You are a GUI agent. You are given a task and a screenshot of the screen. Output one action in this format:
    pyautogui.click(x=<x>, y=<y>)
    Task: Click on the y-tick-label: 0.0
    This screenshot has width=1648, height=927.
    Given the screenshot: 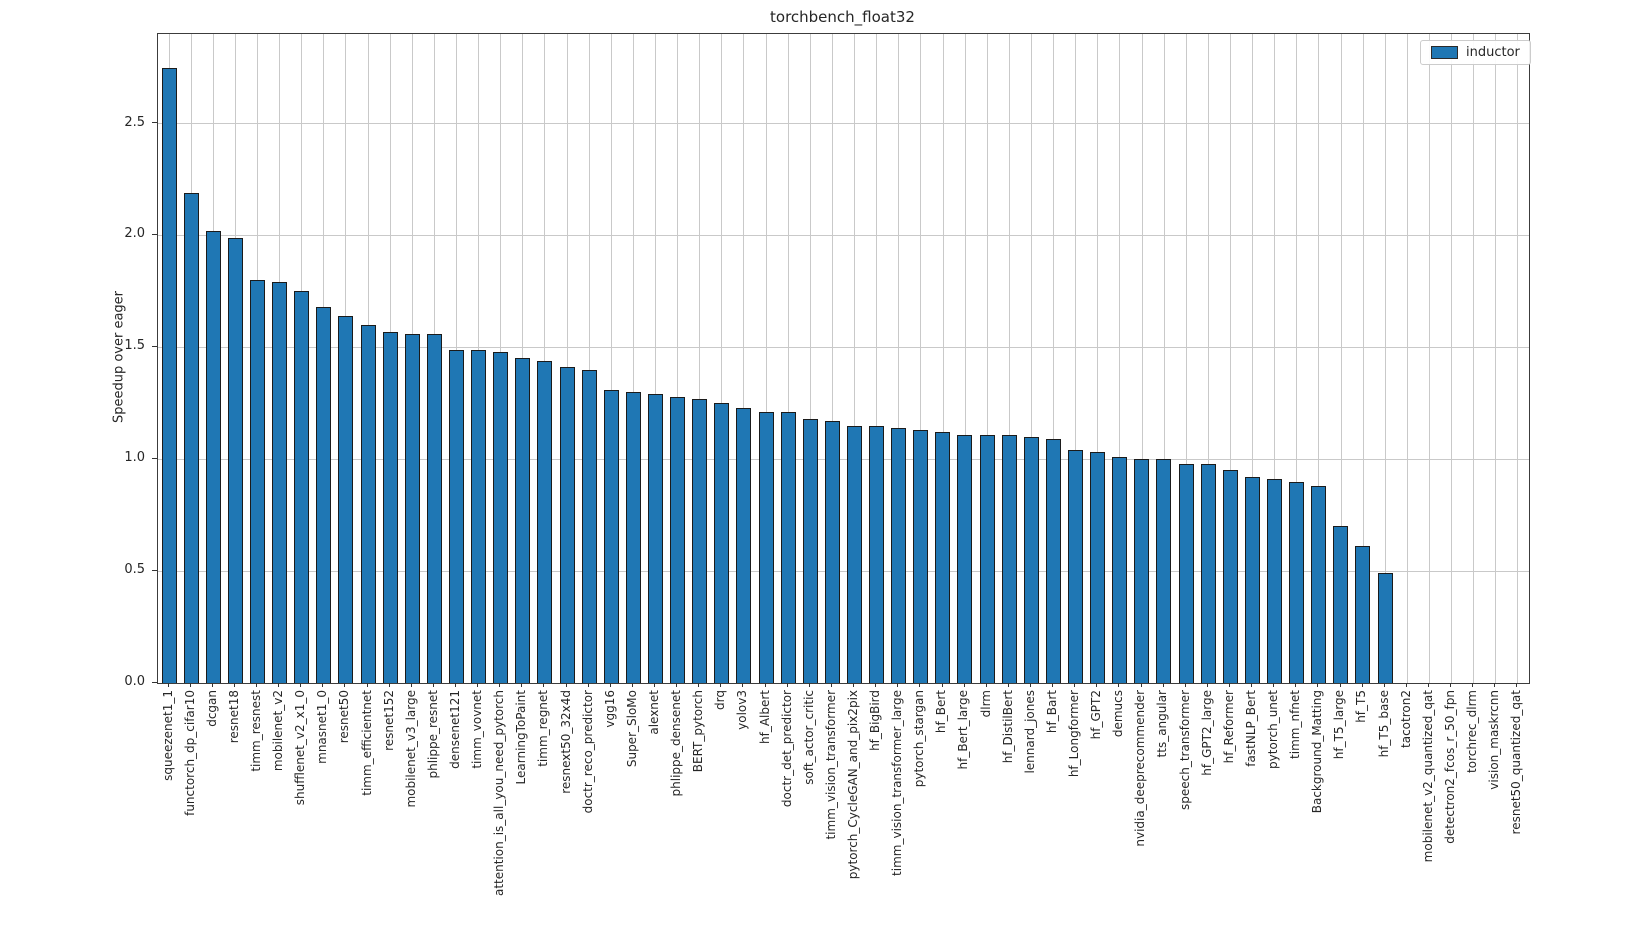 What is the action you would take?
    pyautogui.click(x=134, y=681)
    